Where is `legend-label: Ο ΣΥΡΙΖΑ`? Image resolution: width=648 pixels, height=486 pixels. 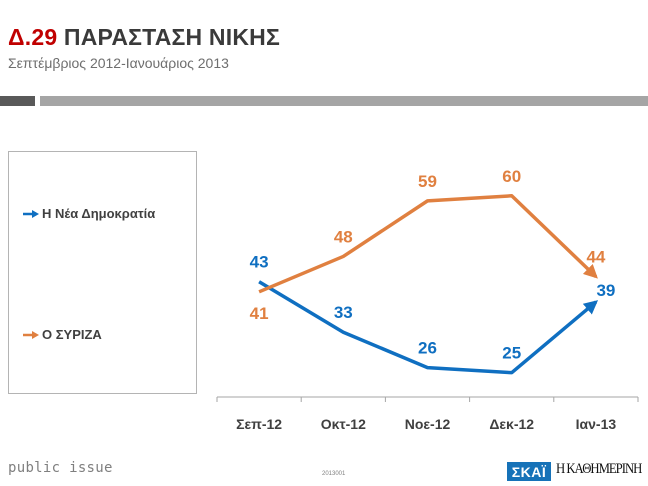 legend-label: Ο ΣΥΡΙΖΑ is located at coordinates (72, 334).